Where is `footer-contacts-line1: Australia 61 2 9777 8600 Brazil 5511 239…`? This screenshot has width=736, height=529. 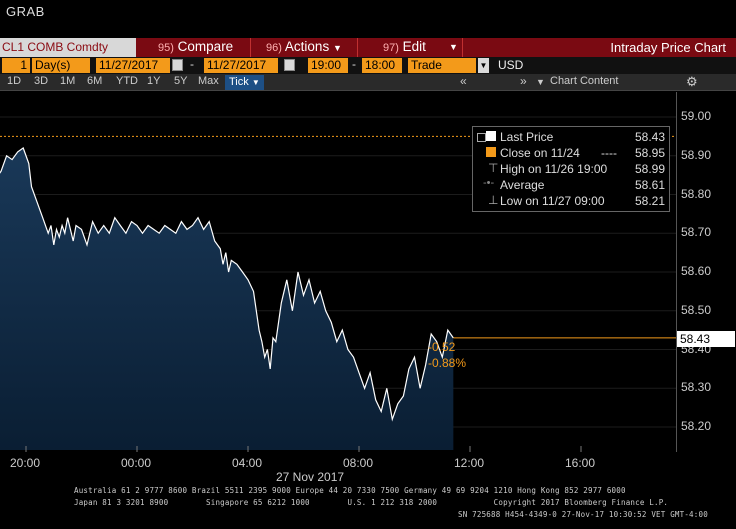
footer-contacts-line1: Australia 61 2 9777 8600 Brazil 5511 239… is located at coordinates (350, 490).